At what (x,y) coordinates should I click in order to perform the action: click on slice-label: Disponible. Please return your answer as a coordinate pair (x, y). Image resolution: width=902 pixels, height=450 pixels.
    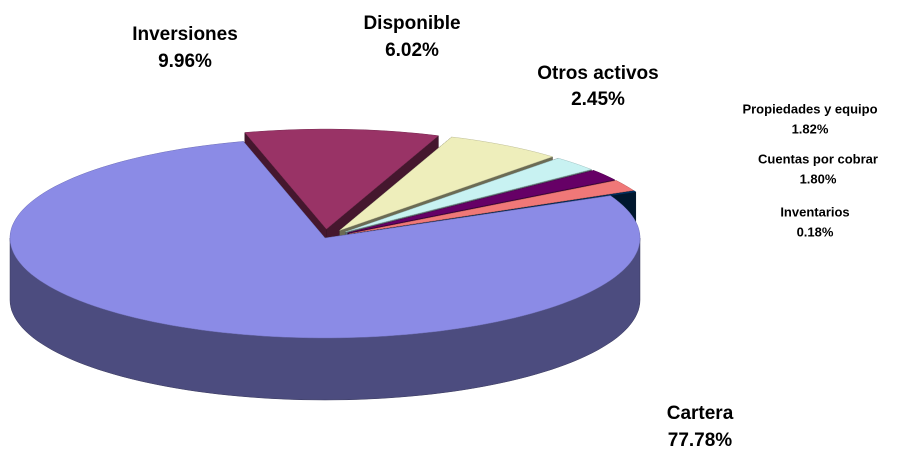
    Looking at the image, I should click on (411, 23).